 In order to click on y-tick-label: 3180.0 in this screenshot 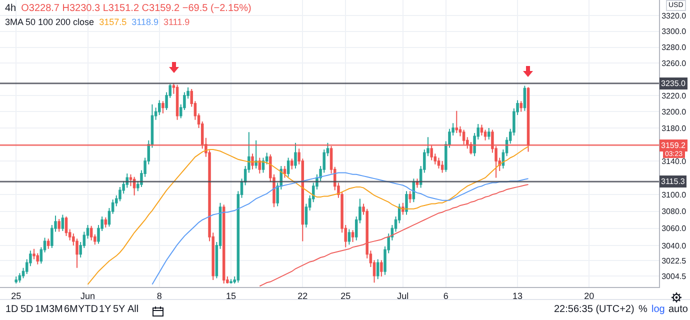, I will do `click(674, 128)`.